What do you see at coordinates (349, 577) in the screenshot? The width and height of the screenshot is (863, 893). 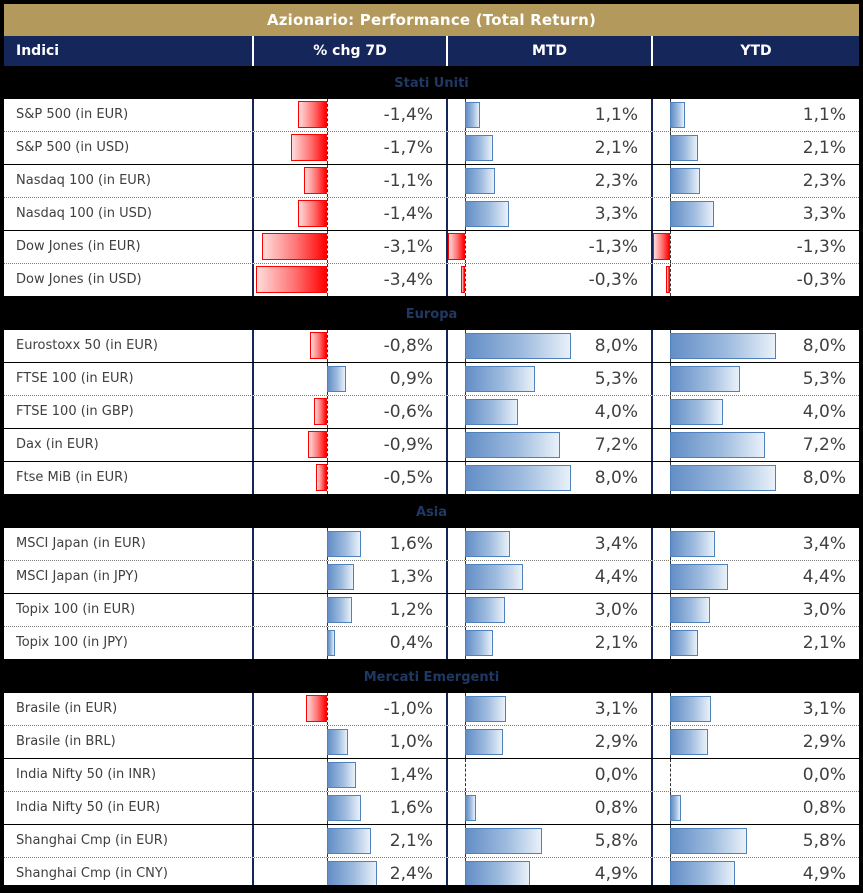 I see `chg7d-cell: 1,3%` at bounding box center [349, 577].